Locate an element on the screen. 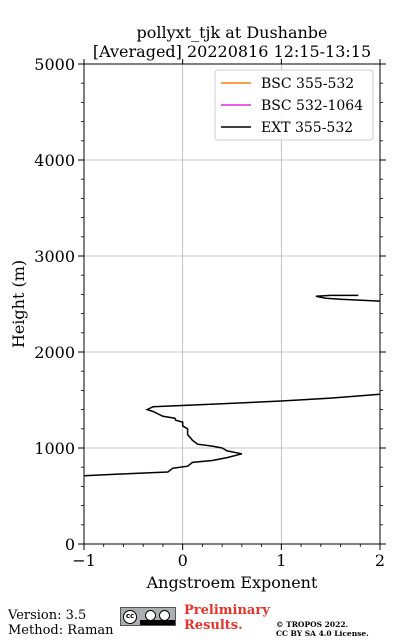 The height and width of the screenshot is (640, 400). x-tick-label: 0 is located at coordinates (183, 560).